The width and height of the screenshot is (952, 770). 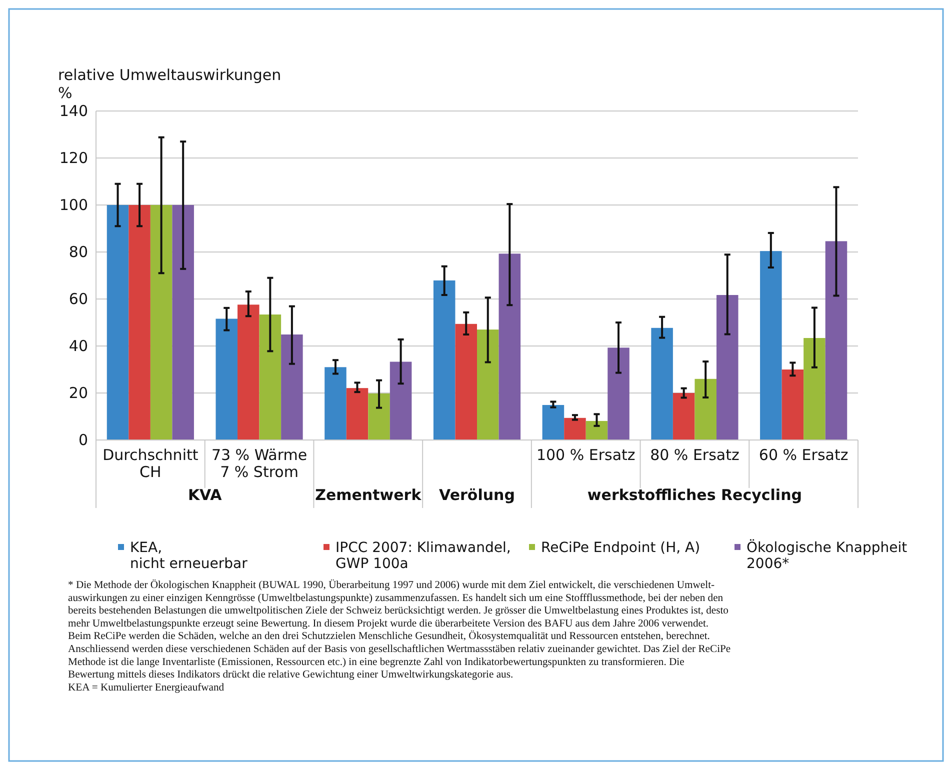 I want to click on text: Verölung, so click(x=477, y=495).